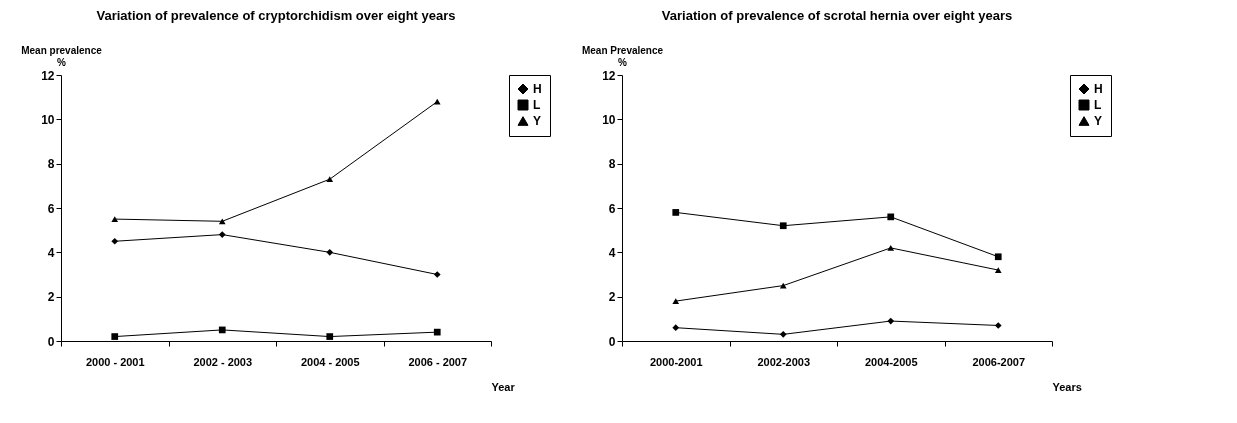 The height and width of the screenshot is (423, 1237). What do you see at coordinates (62, 56) in the screenshot?
I see `y-axis-title: Mean prevalence %` at bounding box center [62, 56].